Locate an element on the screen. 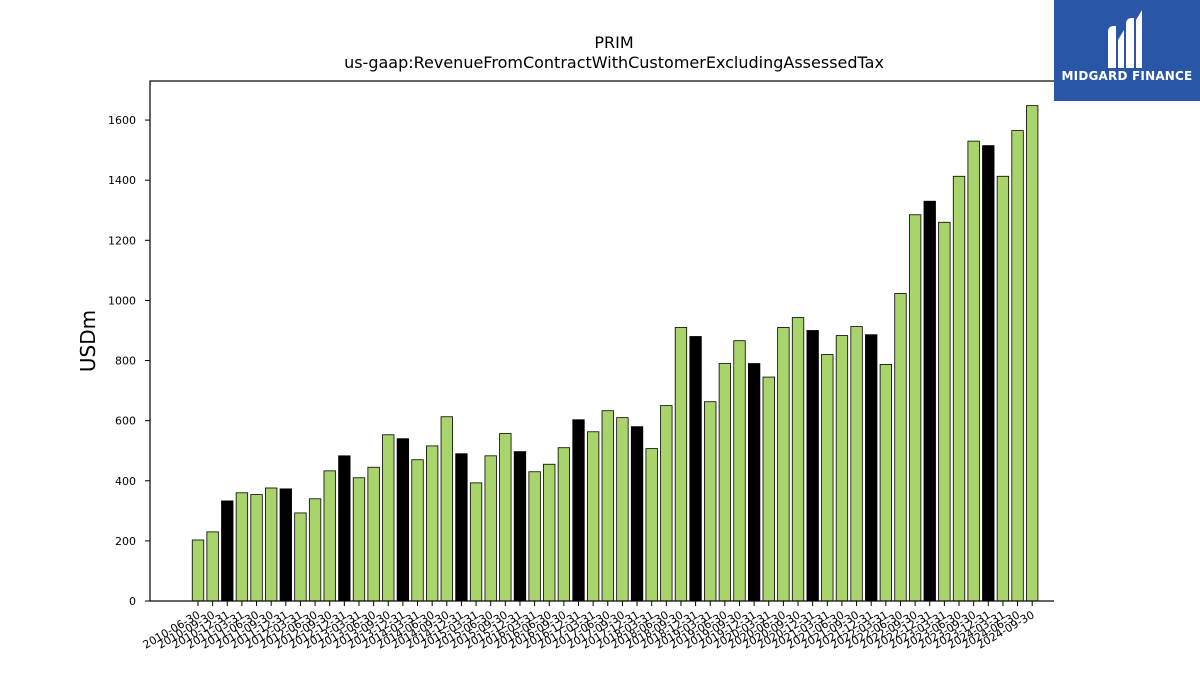  y-tick-label: 600 is located at coordinates (125, 421).